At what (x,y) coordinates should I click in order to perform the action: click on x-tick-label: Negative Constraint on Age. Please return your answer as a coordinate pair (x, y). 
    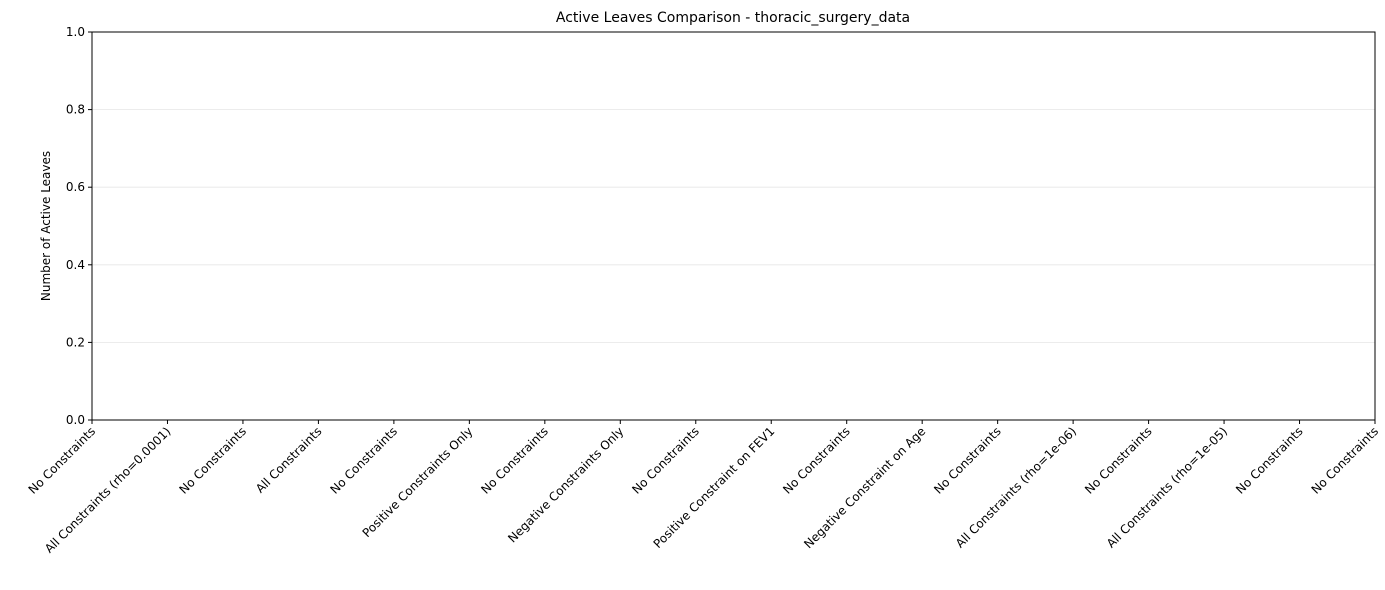
    Looking at the image, I should click on (864, 487).